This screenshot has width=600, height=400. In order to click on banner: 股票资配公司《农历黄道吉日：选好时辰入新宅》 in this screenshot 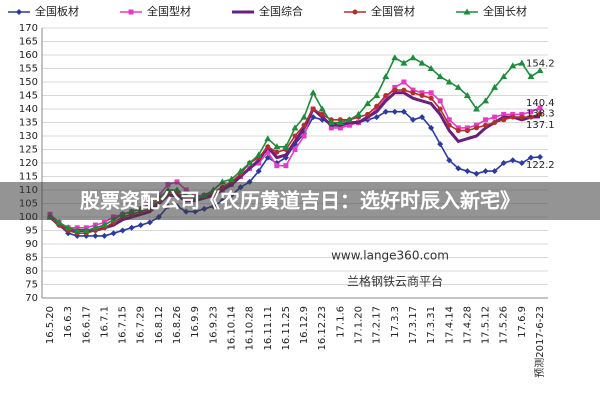, I will do `click(300, 201)`.